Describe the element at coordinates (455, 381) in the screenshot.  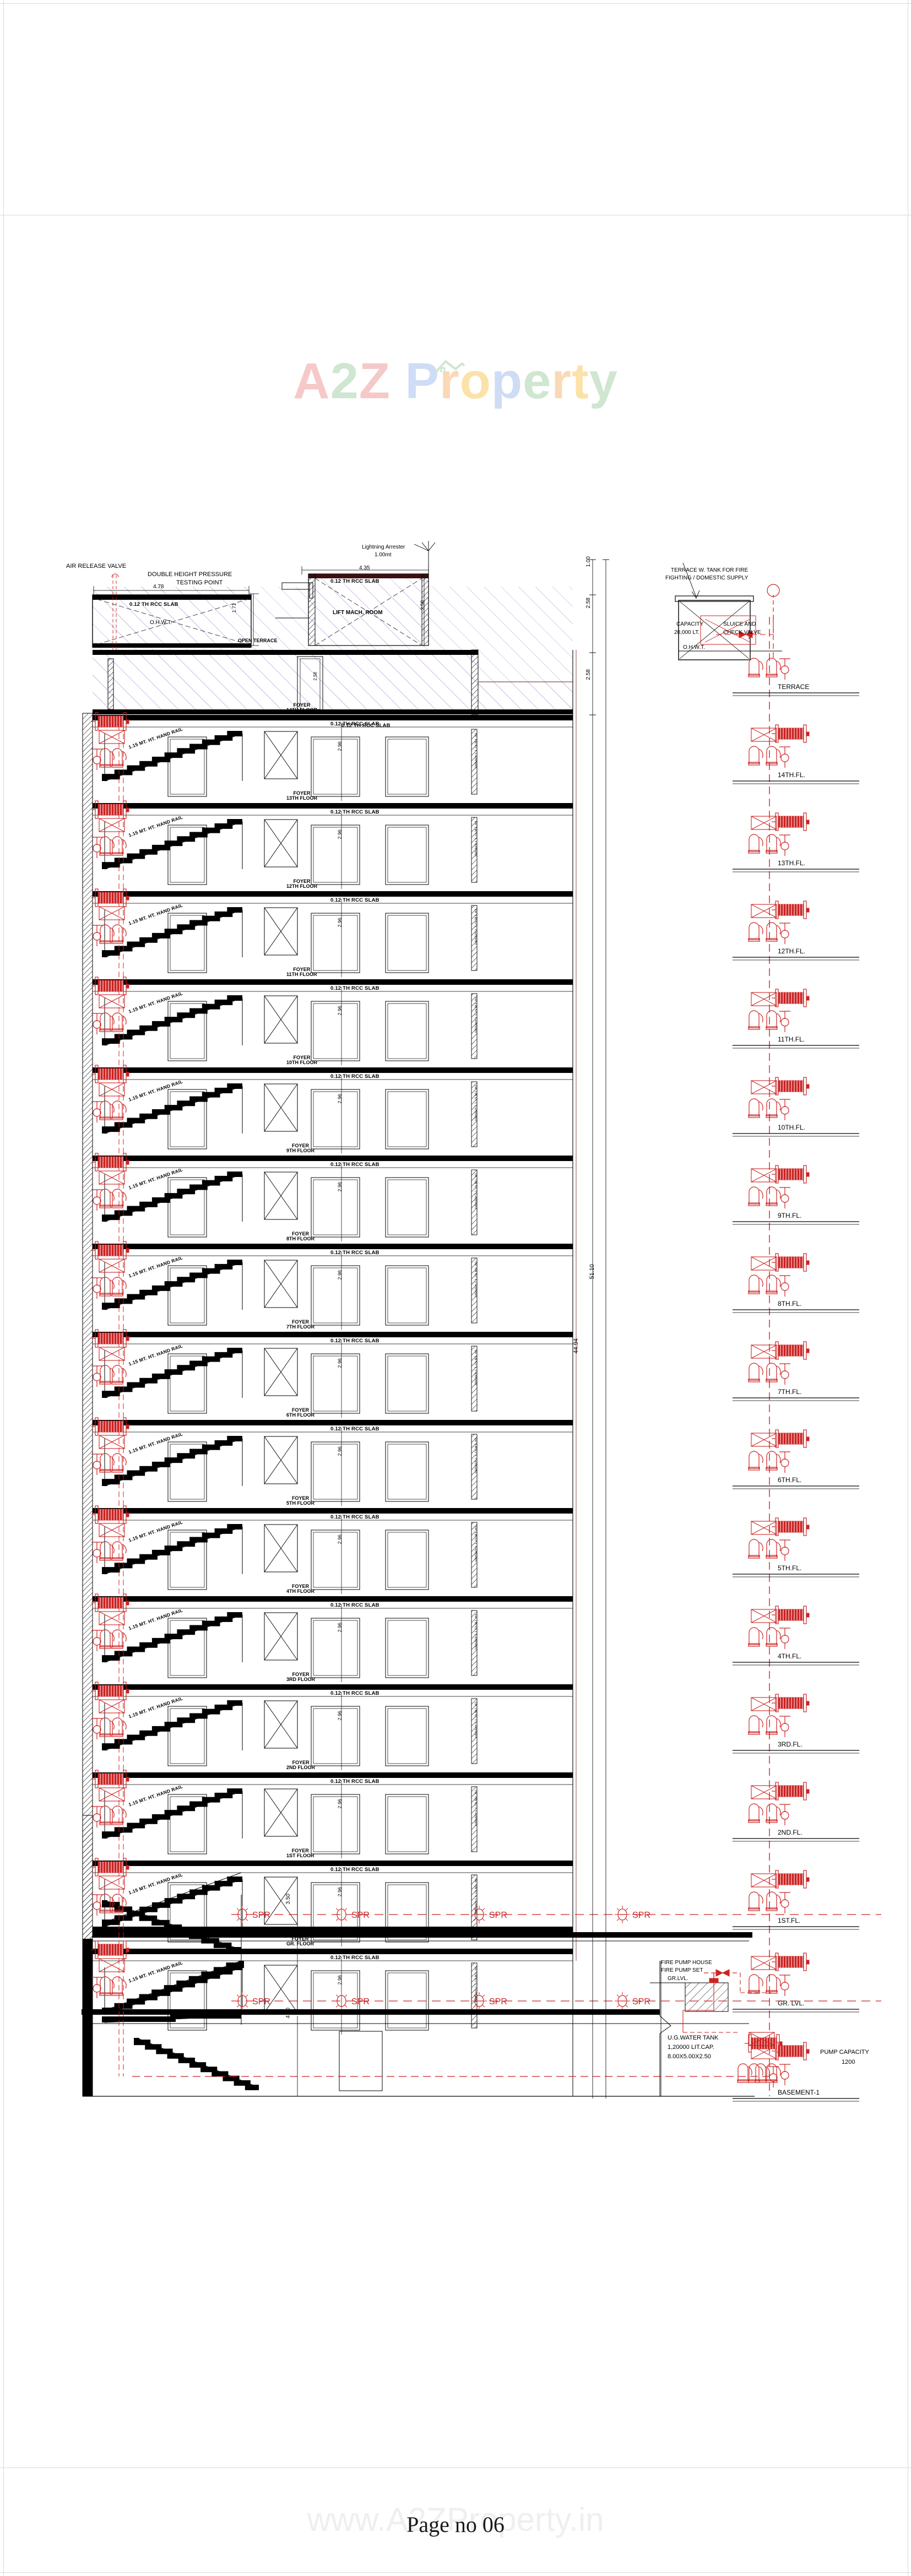
I see `watermark-a2z-property: A2Z Property` at that location.